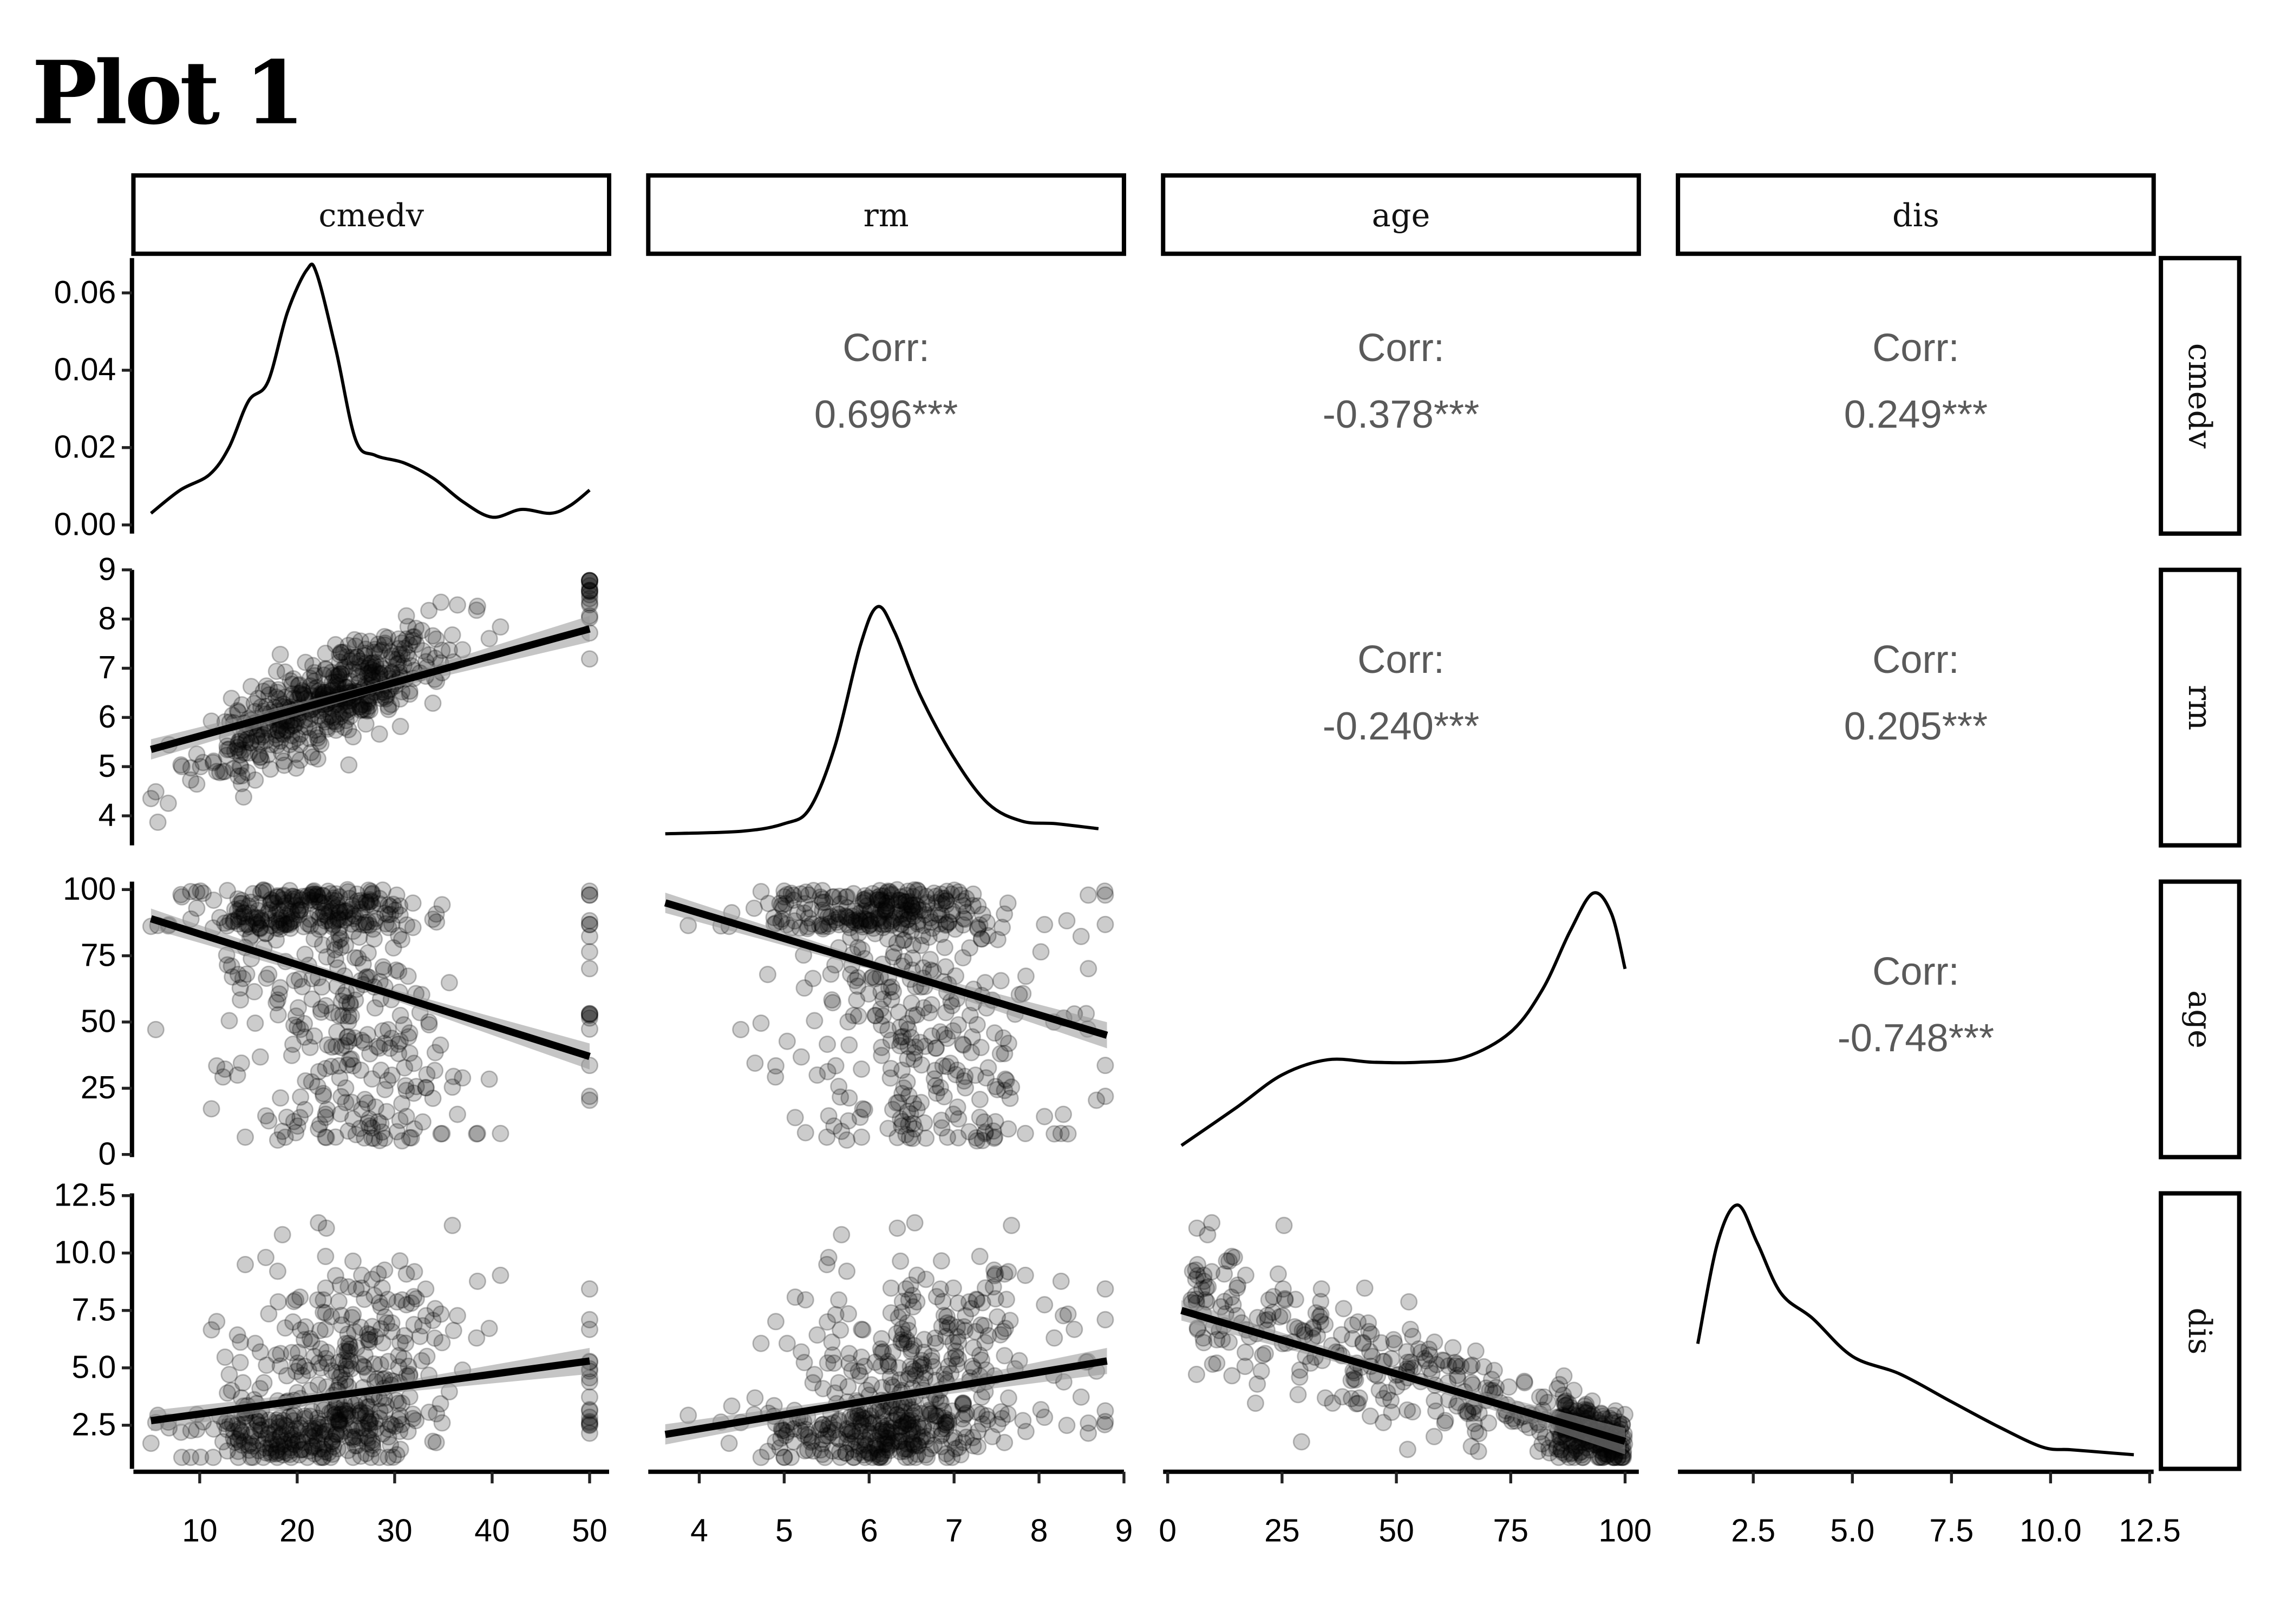 This screenshot has width=2274, height=1624. What do you see at coordinates (886, 348) in the screenshot?
I see `corr-label-cmedv-rm: Corr:` at bounding box center [886, 348].